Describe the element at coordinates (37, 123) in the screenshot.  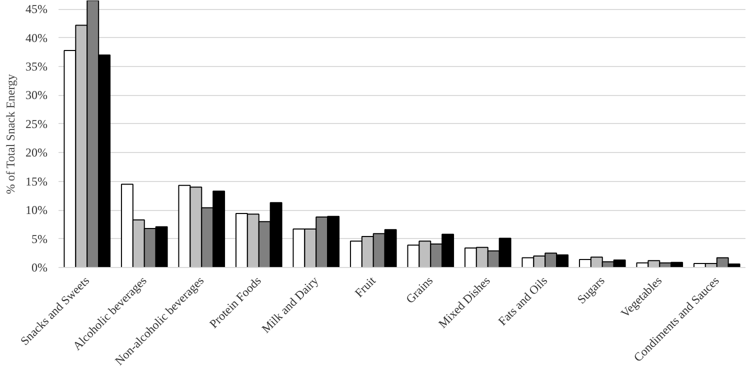
I see `y-tick-label: 25%` at that location.